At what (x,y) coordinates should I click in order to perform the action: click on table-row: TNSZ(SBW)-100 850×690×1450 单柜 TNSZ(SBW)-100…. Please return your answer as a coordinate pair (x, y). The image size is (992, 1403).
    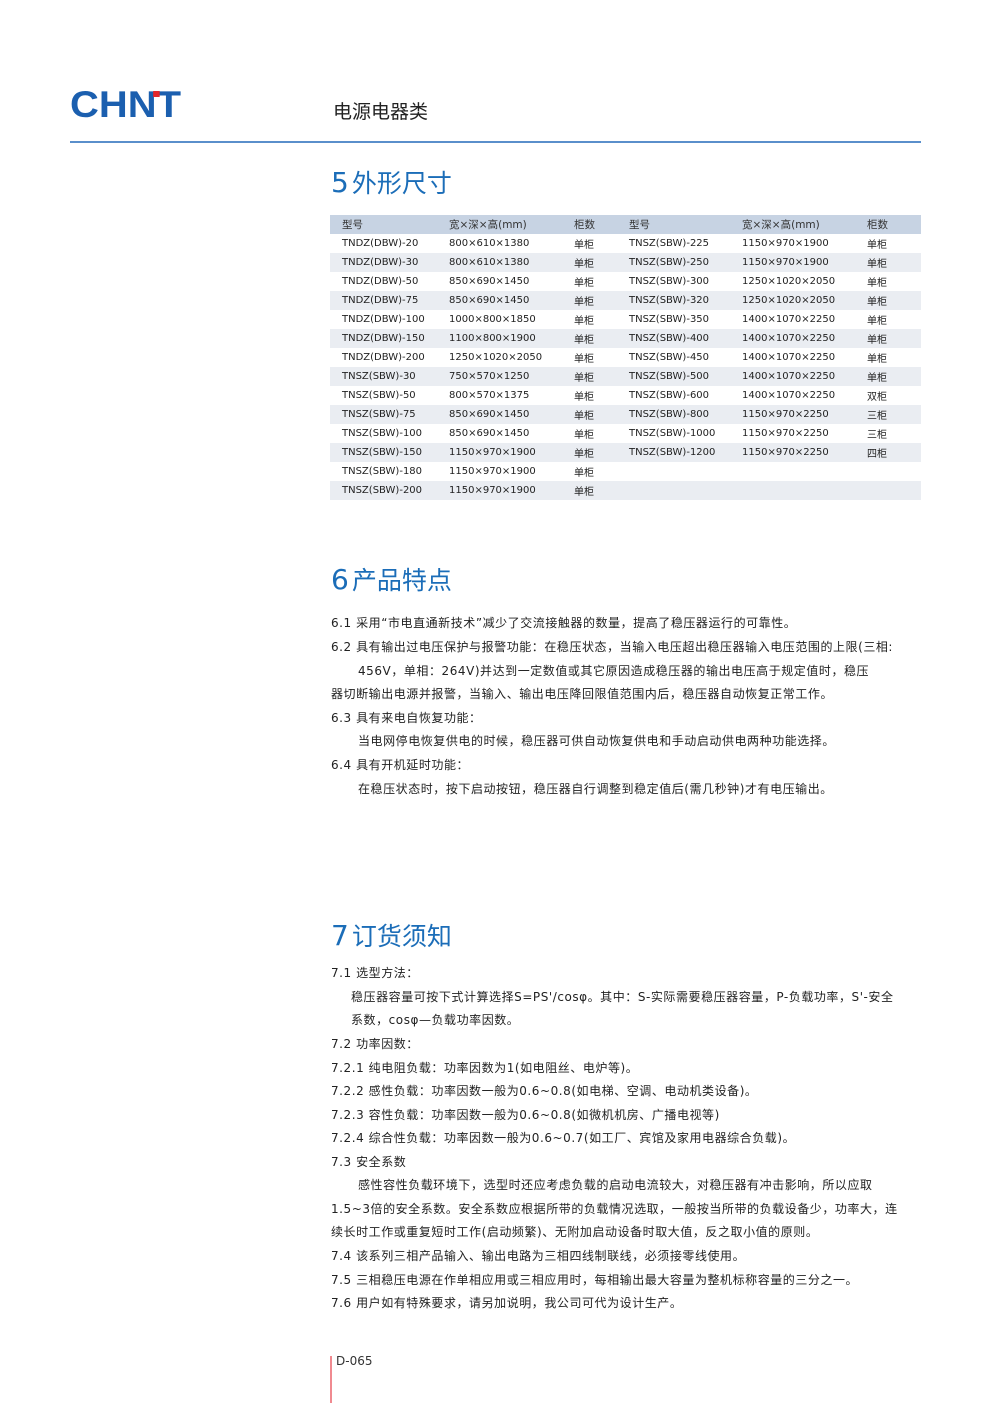
    Looking at the image, I should click on (625, 433).